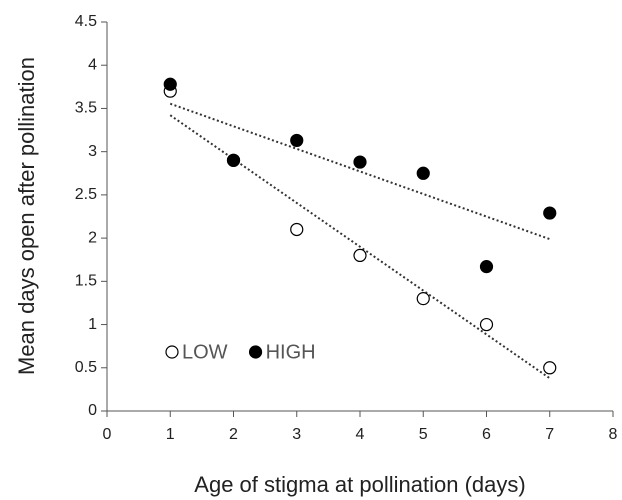 Image resolution: width=622 pixels, height=500 pixels. I want to click on legend-label: LOW, so click(205, 352).